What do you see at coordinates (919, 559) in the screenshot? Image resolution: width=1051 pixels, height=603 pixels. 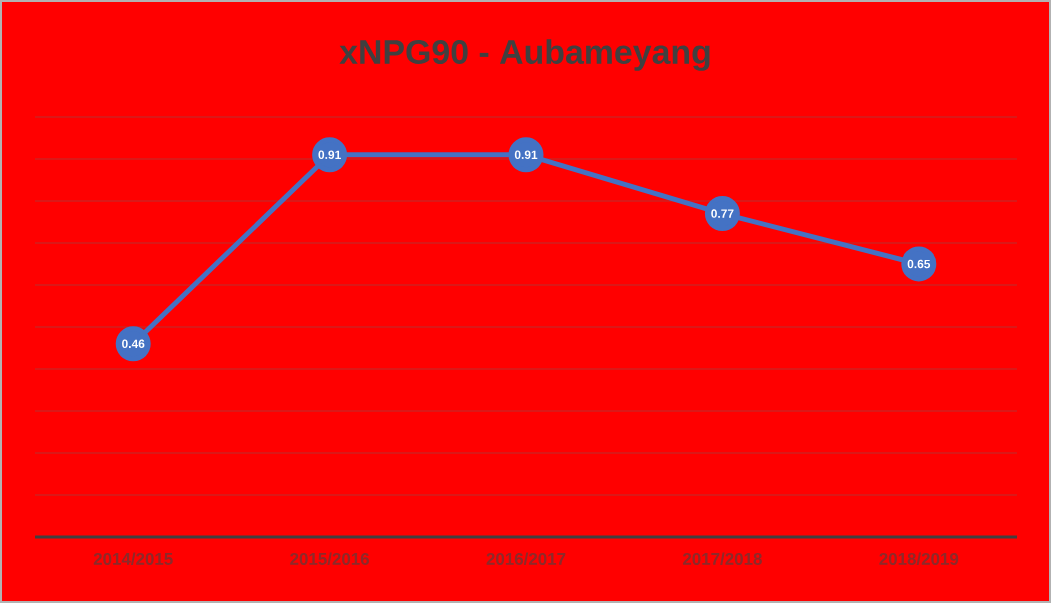 I see `x-tick-label: 2018/2019` at bounding box center [919, 559].